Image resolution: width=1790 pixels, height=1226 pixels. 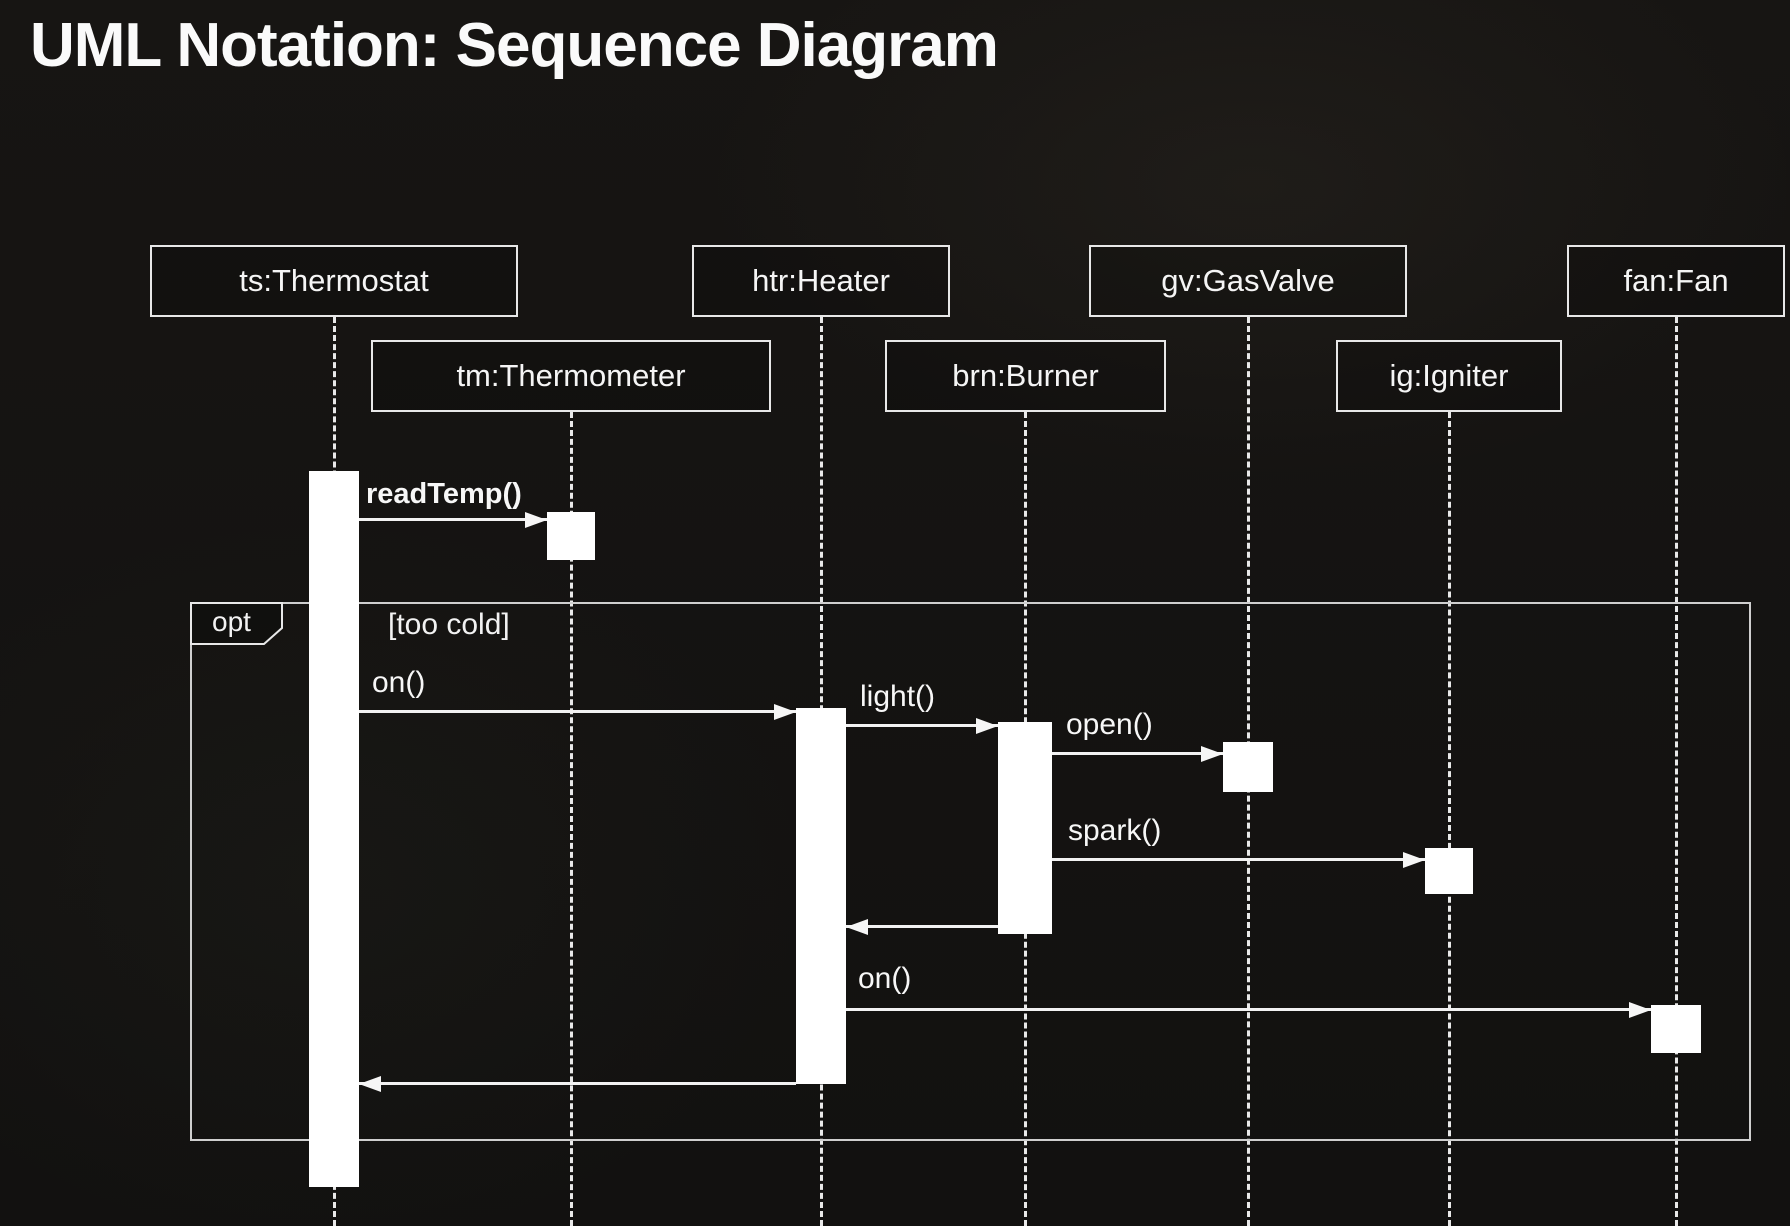 What do you see at coordinates (821, 896) in the screenshot?
I see `activation-htr` at bounding box center [821, 896].